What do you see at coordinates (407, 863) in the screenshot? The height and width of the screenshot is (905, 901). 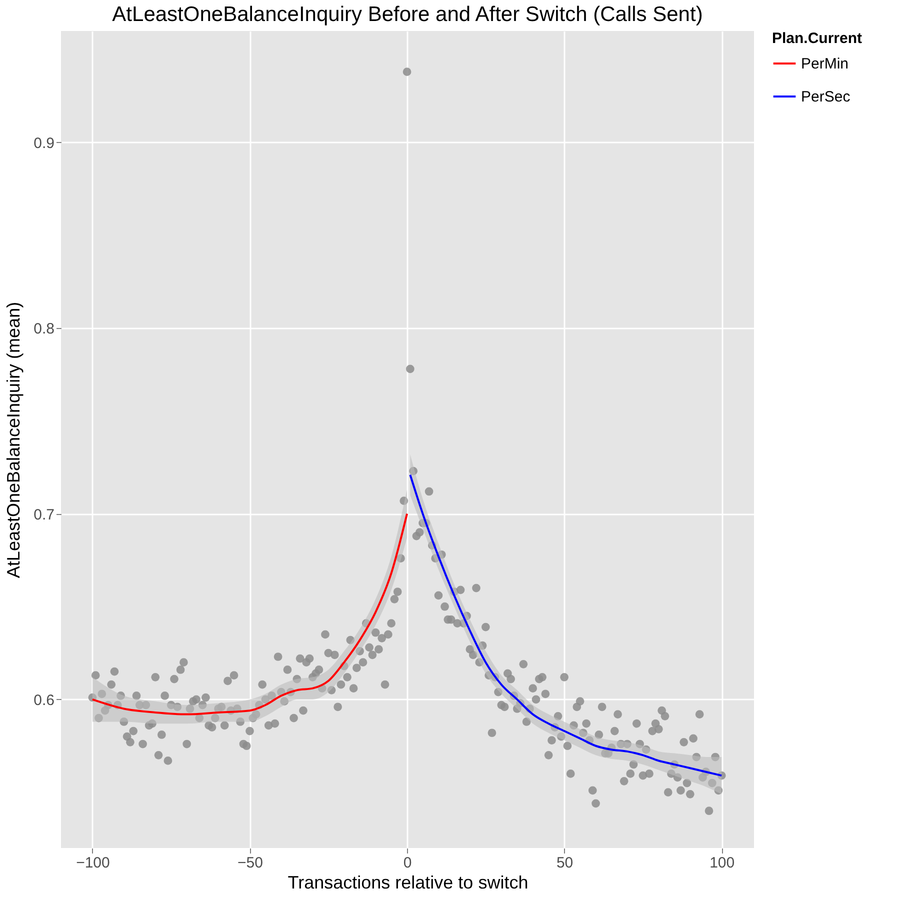 I see `x-tick-label: 0` at bounding box center [407, 863].